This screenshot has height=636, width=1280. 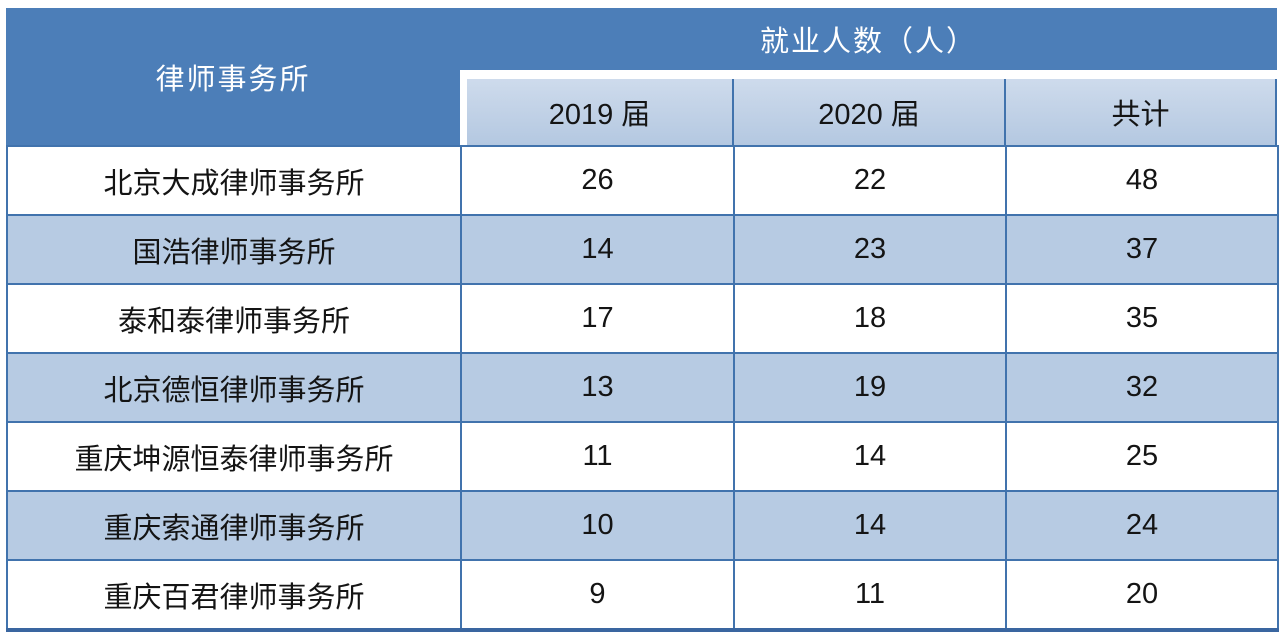 What do you see at coordinates (597, 456) in the screenshot?
I see `count-2019-cell: 11` at bounding box center [597, 456].